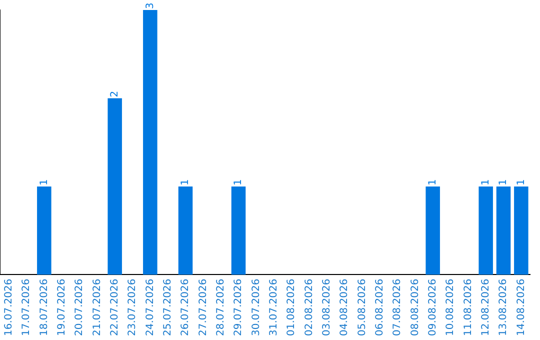 The image size is (540, 340). Describe the element at coordinates (220, 307) in the screenshot. I see `x-tick-label: 28.07.2026` at that location.